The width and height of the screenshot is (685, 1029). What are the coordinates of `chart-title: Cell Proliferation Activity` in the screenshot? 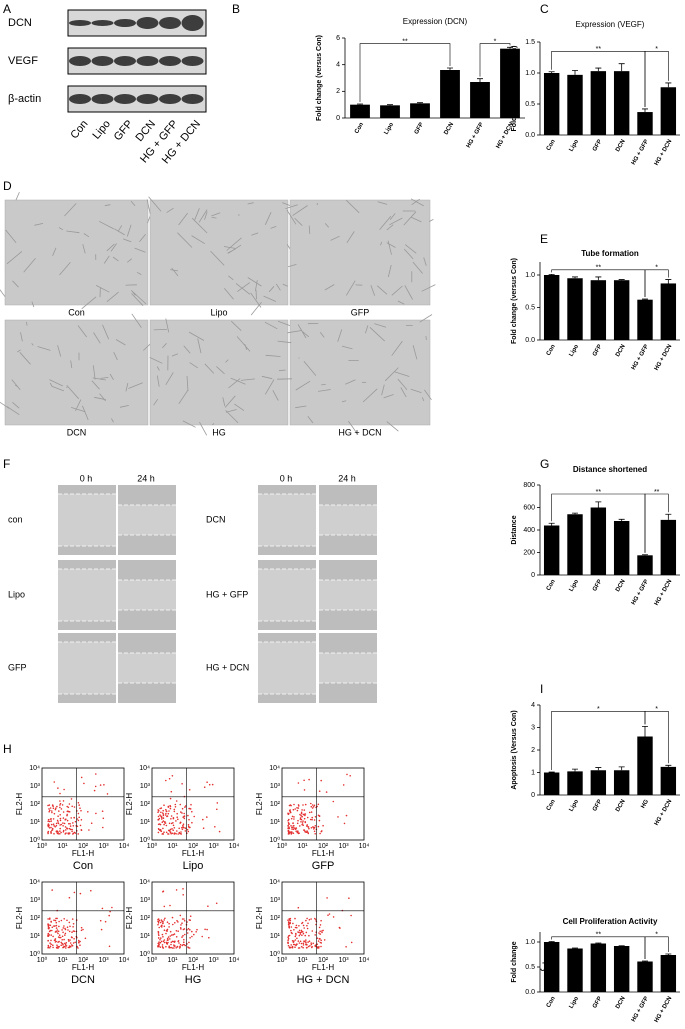 It's located at (610, 921).